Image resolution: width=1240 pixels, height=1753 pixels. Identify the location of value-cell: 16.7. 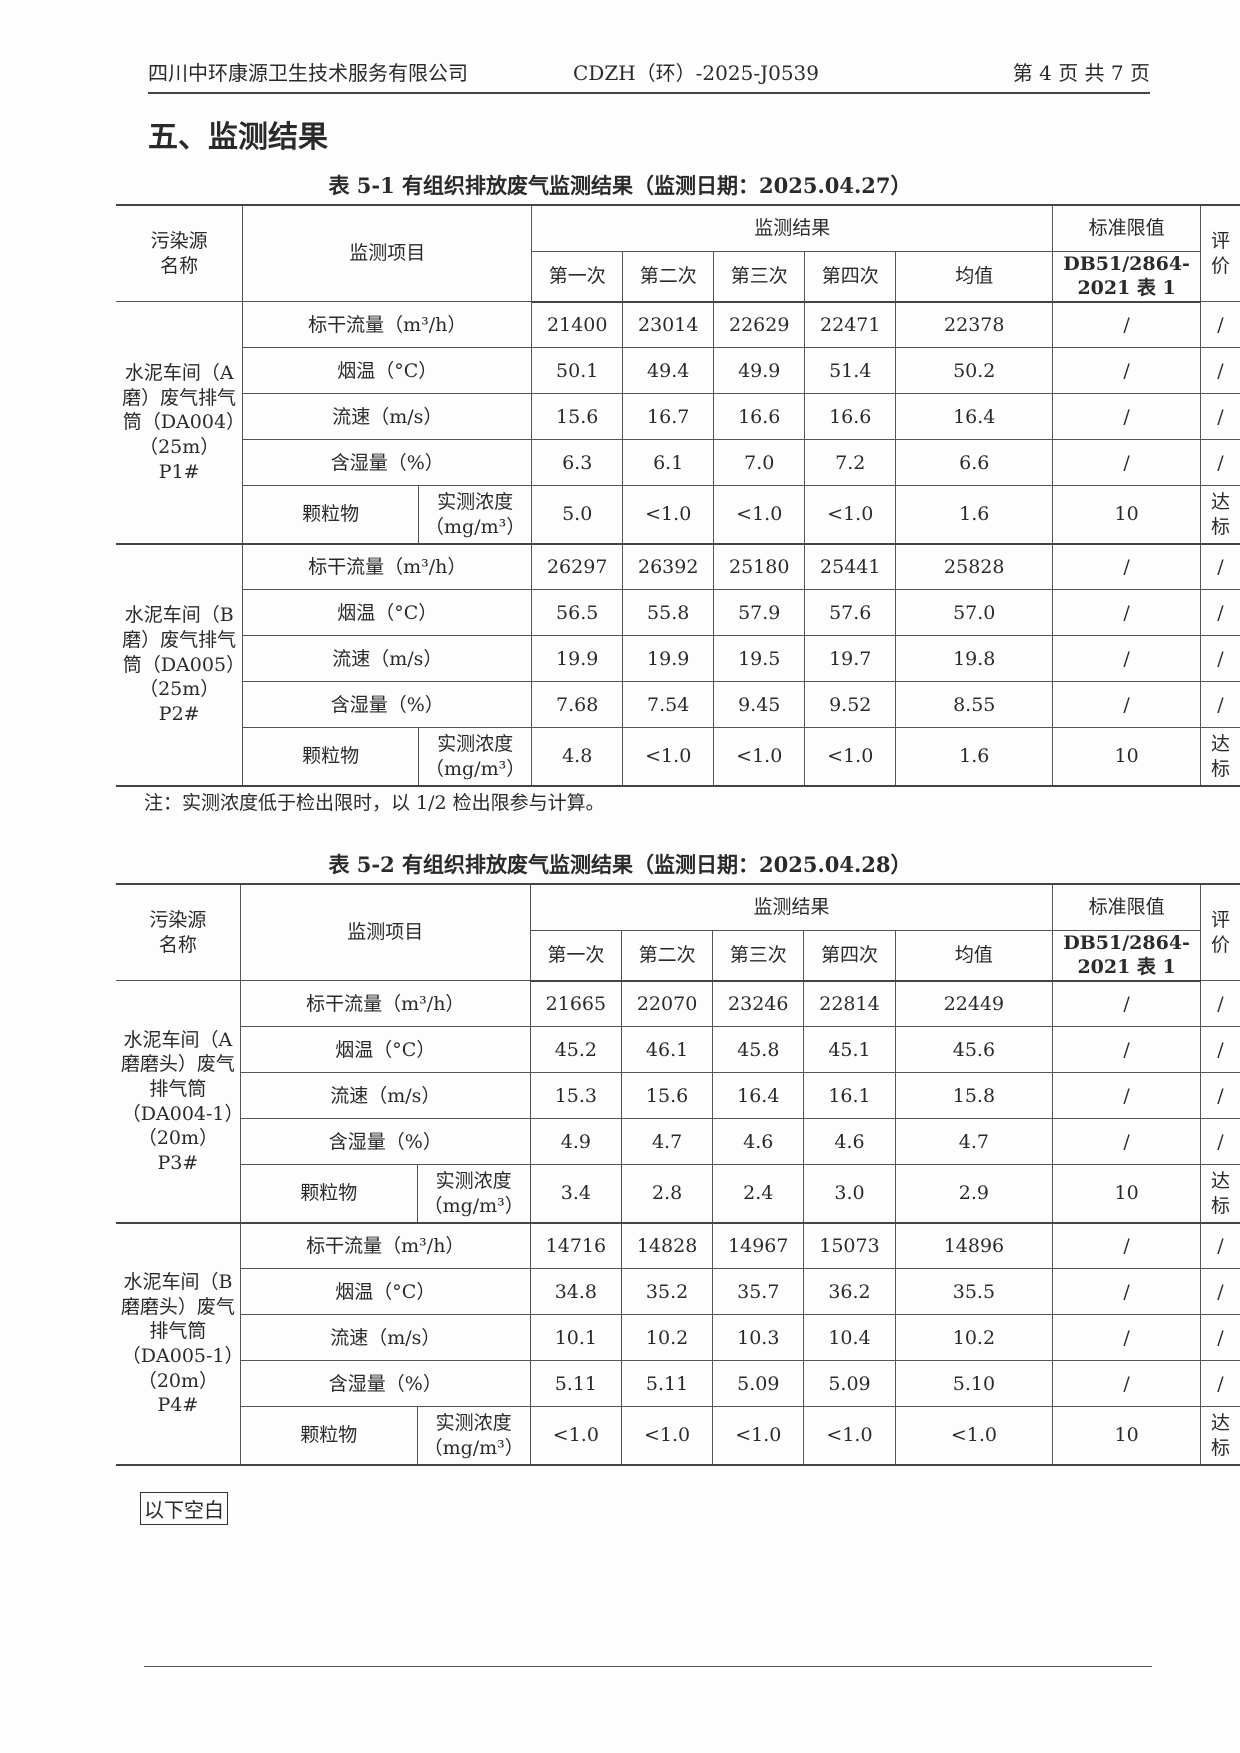
(668, 417).